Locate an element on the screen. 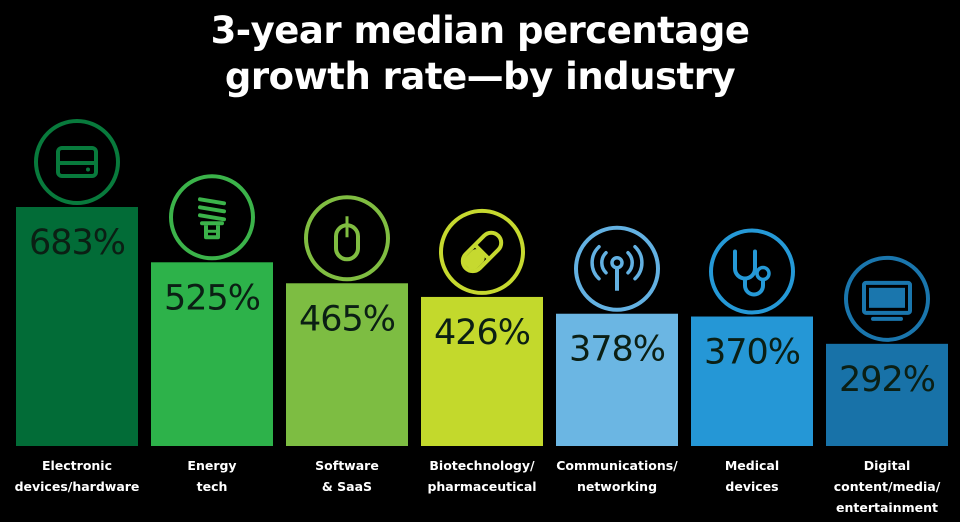 The image size is (960, 522). category-label: Medical is located at coordinates (752, 465).